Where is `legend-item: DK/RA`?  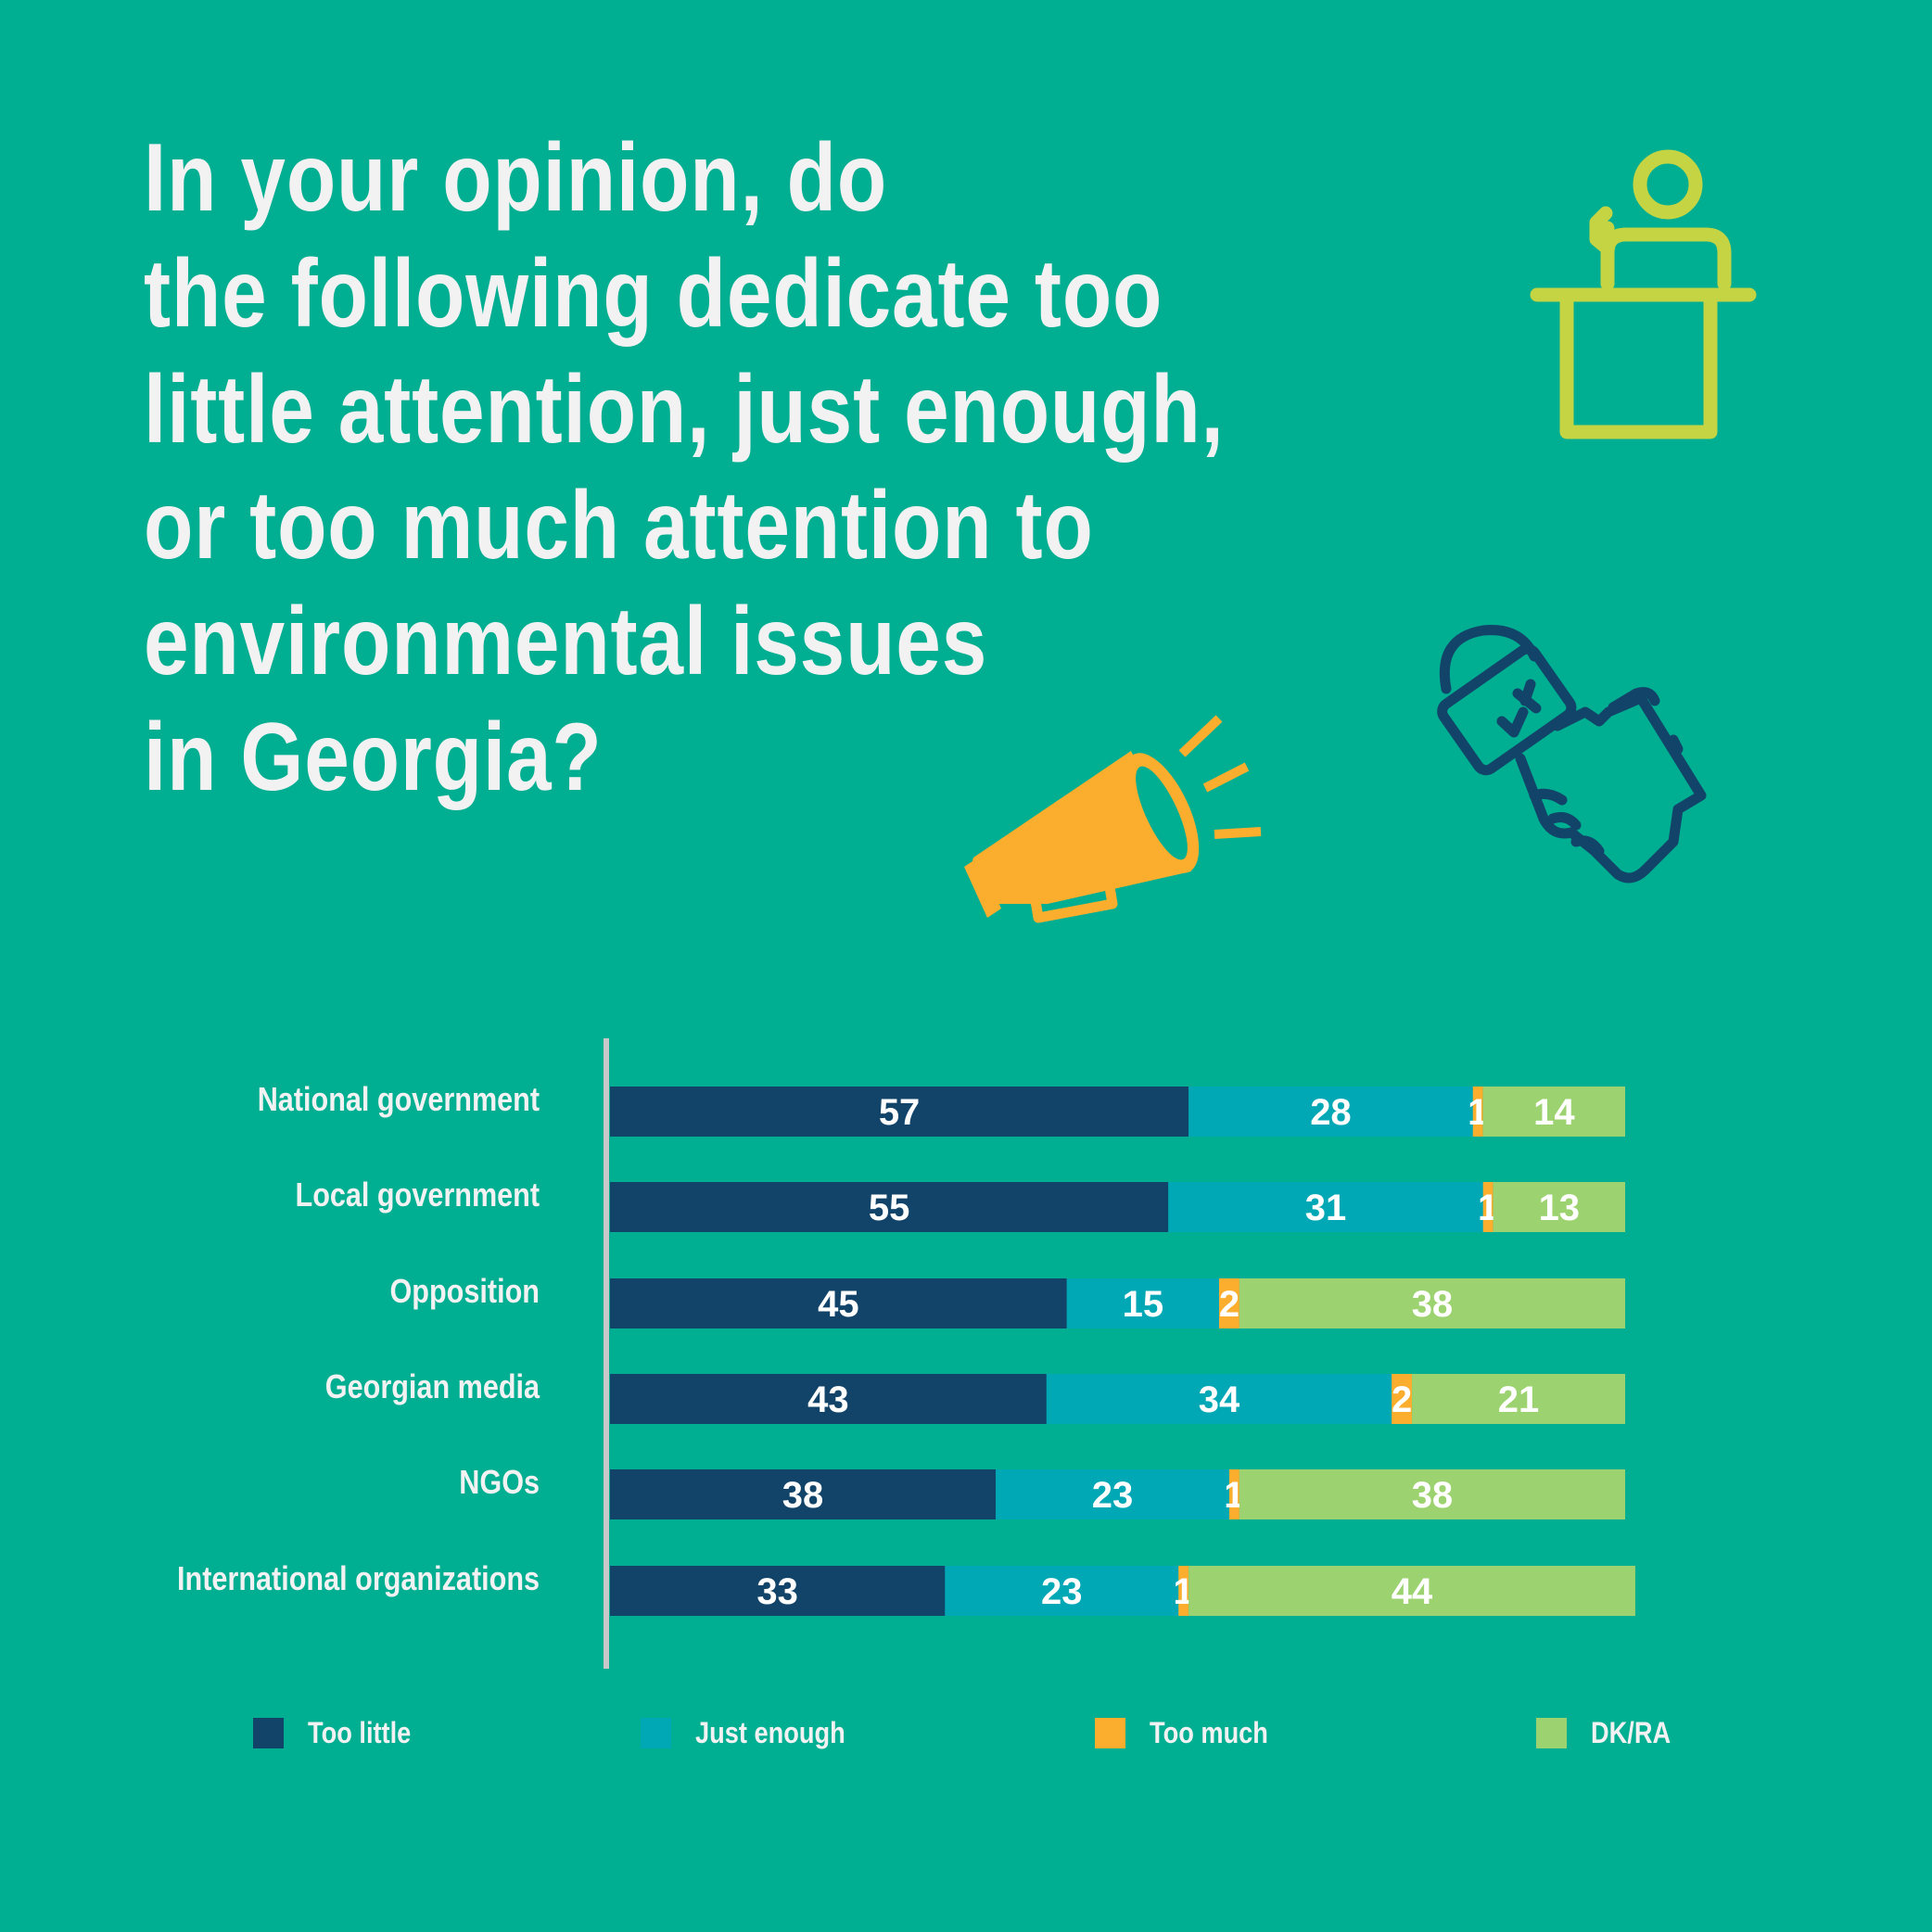 legend-item: DK/RA is located at coordinates (1610, 1732).